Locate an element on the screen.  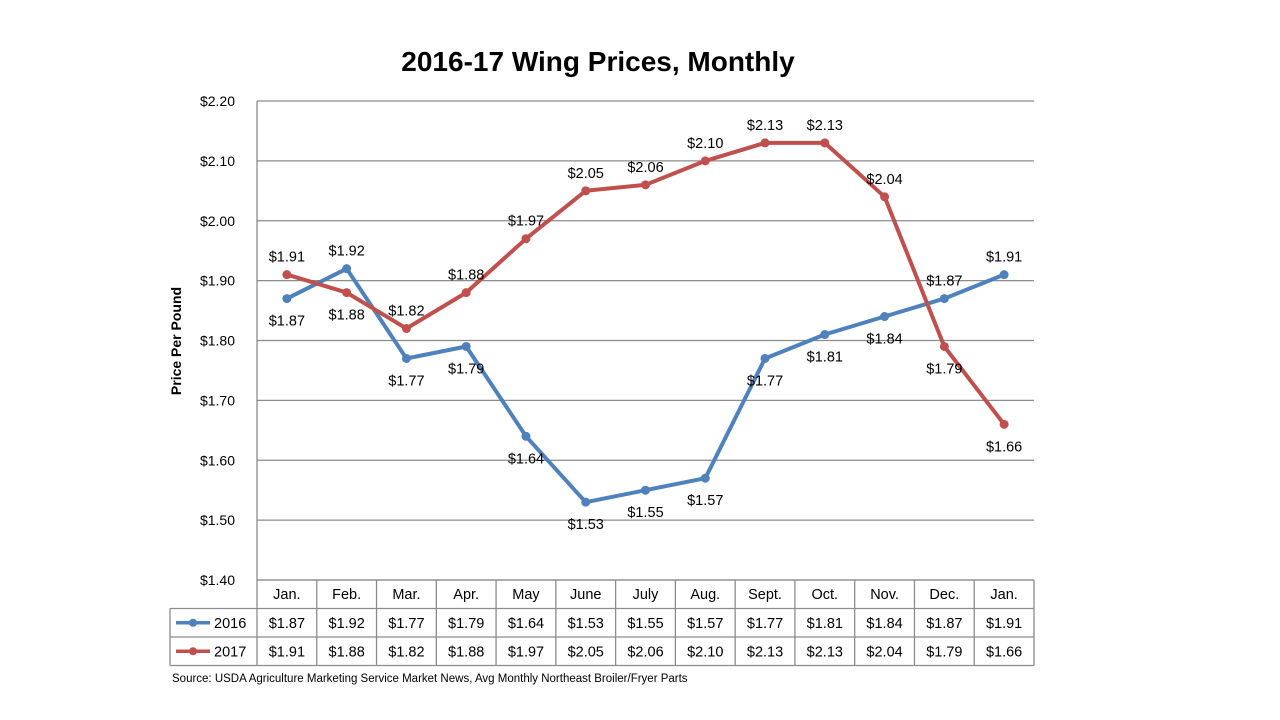
data-label-2017: $2.10 is located at coordinates (705, 144).